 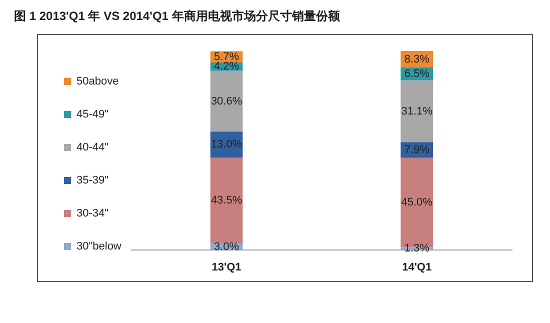 What do you see at coordinates (97, 82) in the screenshot?
I see `legend-label: 50above` at bounding box center [97, 82].